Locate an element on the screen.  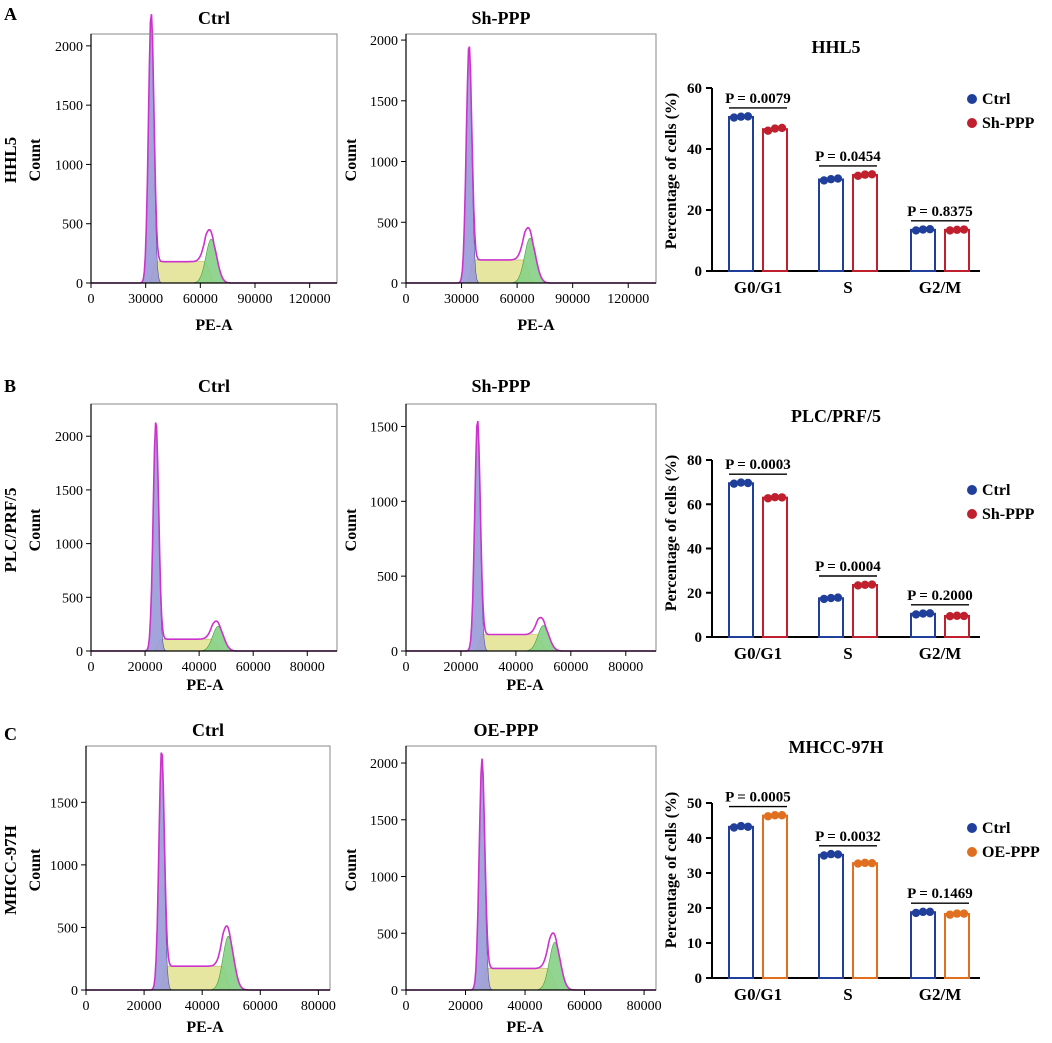
y-tick-label: 20 is located at coordinates (694, 594).